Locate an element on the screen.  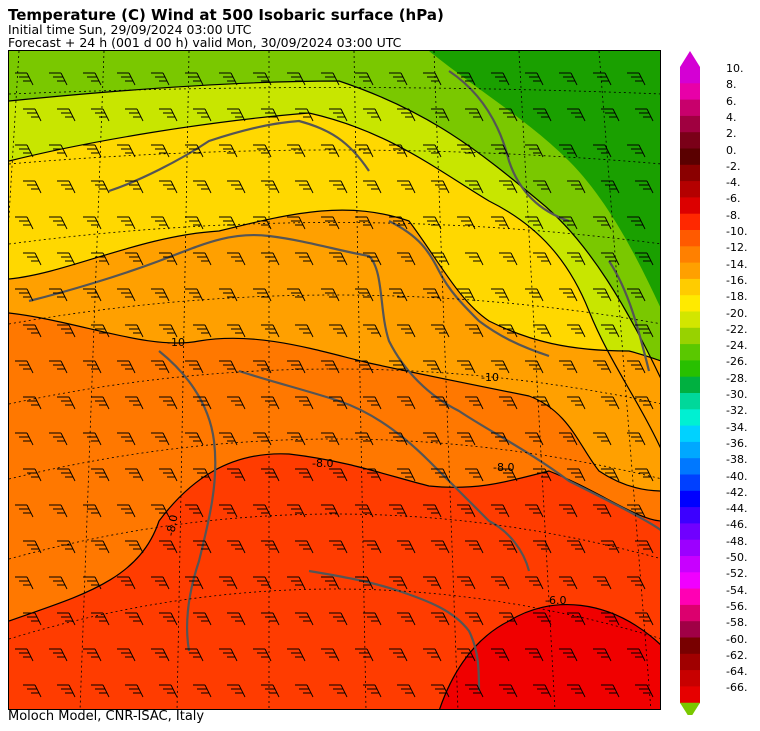
legend-level-label: -22. is located at coordinates (737, 329).